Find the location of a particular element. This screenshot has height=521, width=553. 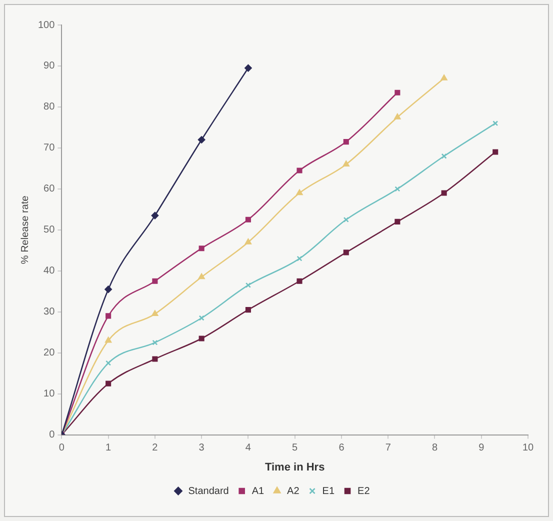

y-tick-label: 0 is located at coordinates (52, 435).